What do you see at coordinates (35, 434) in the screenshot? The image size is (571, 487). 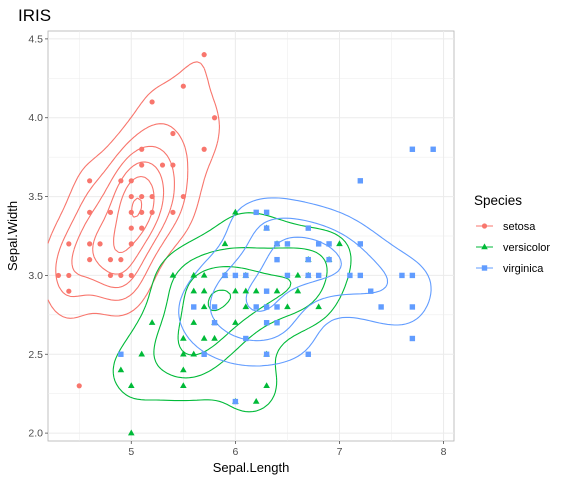 I see `y-tick-label: 2.0` at bounding box center [35, 434].